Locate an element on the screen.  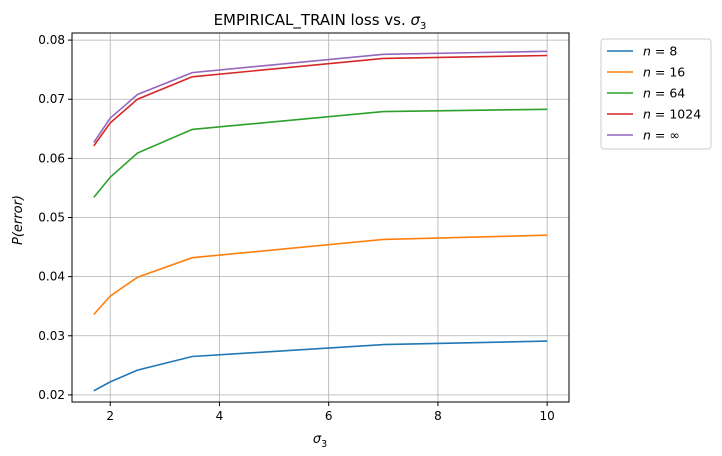
x-tick-label: 10 is located at coordinates (547, 416).